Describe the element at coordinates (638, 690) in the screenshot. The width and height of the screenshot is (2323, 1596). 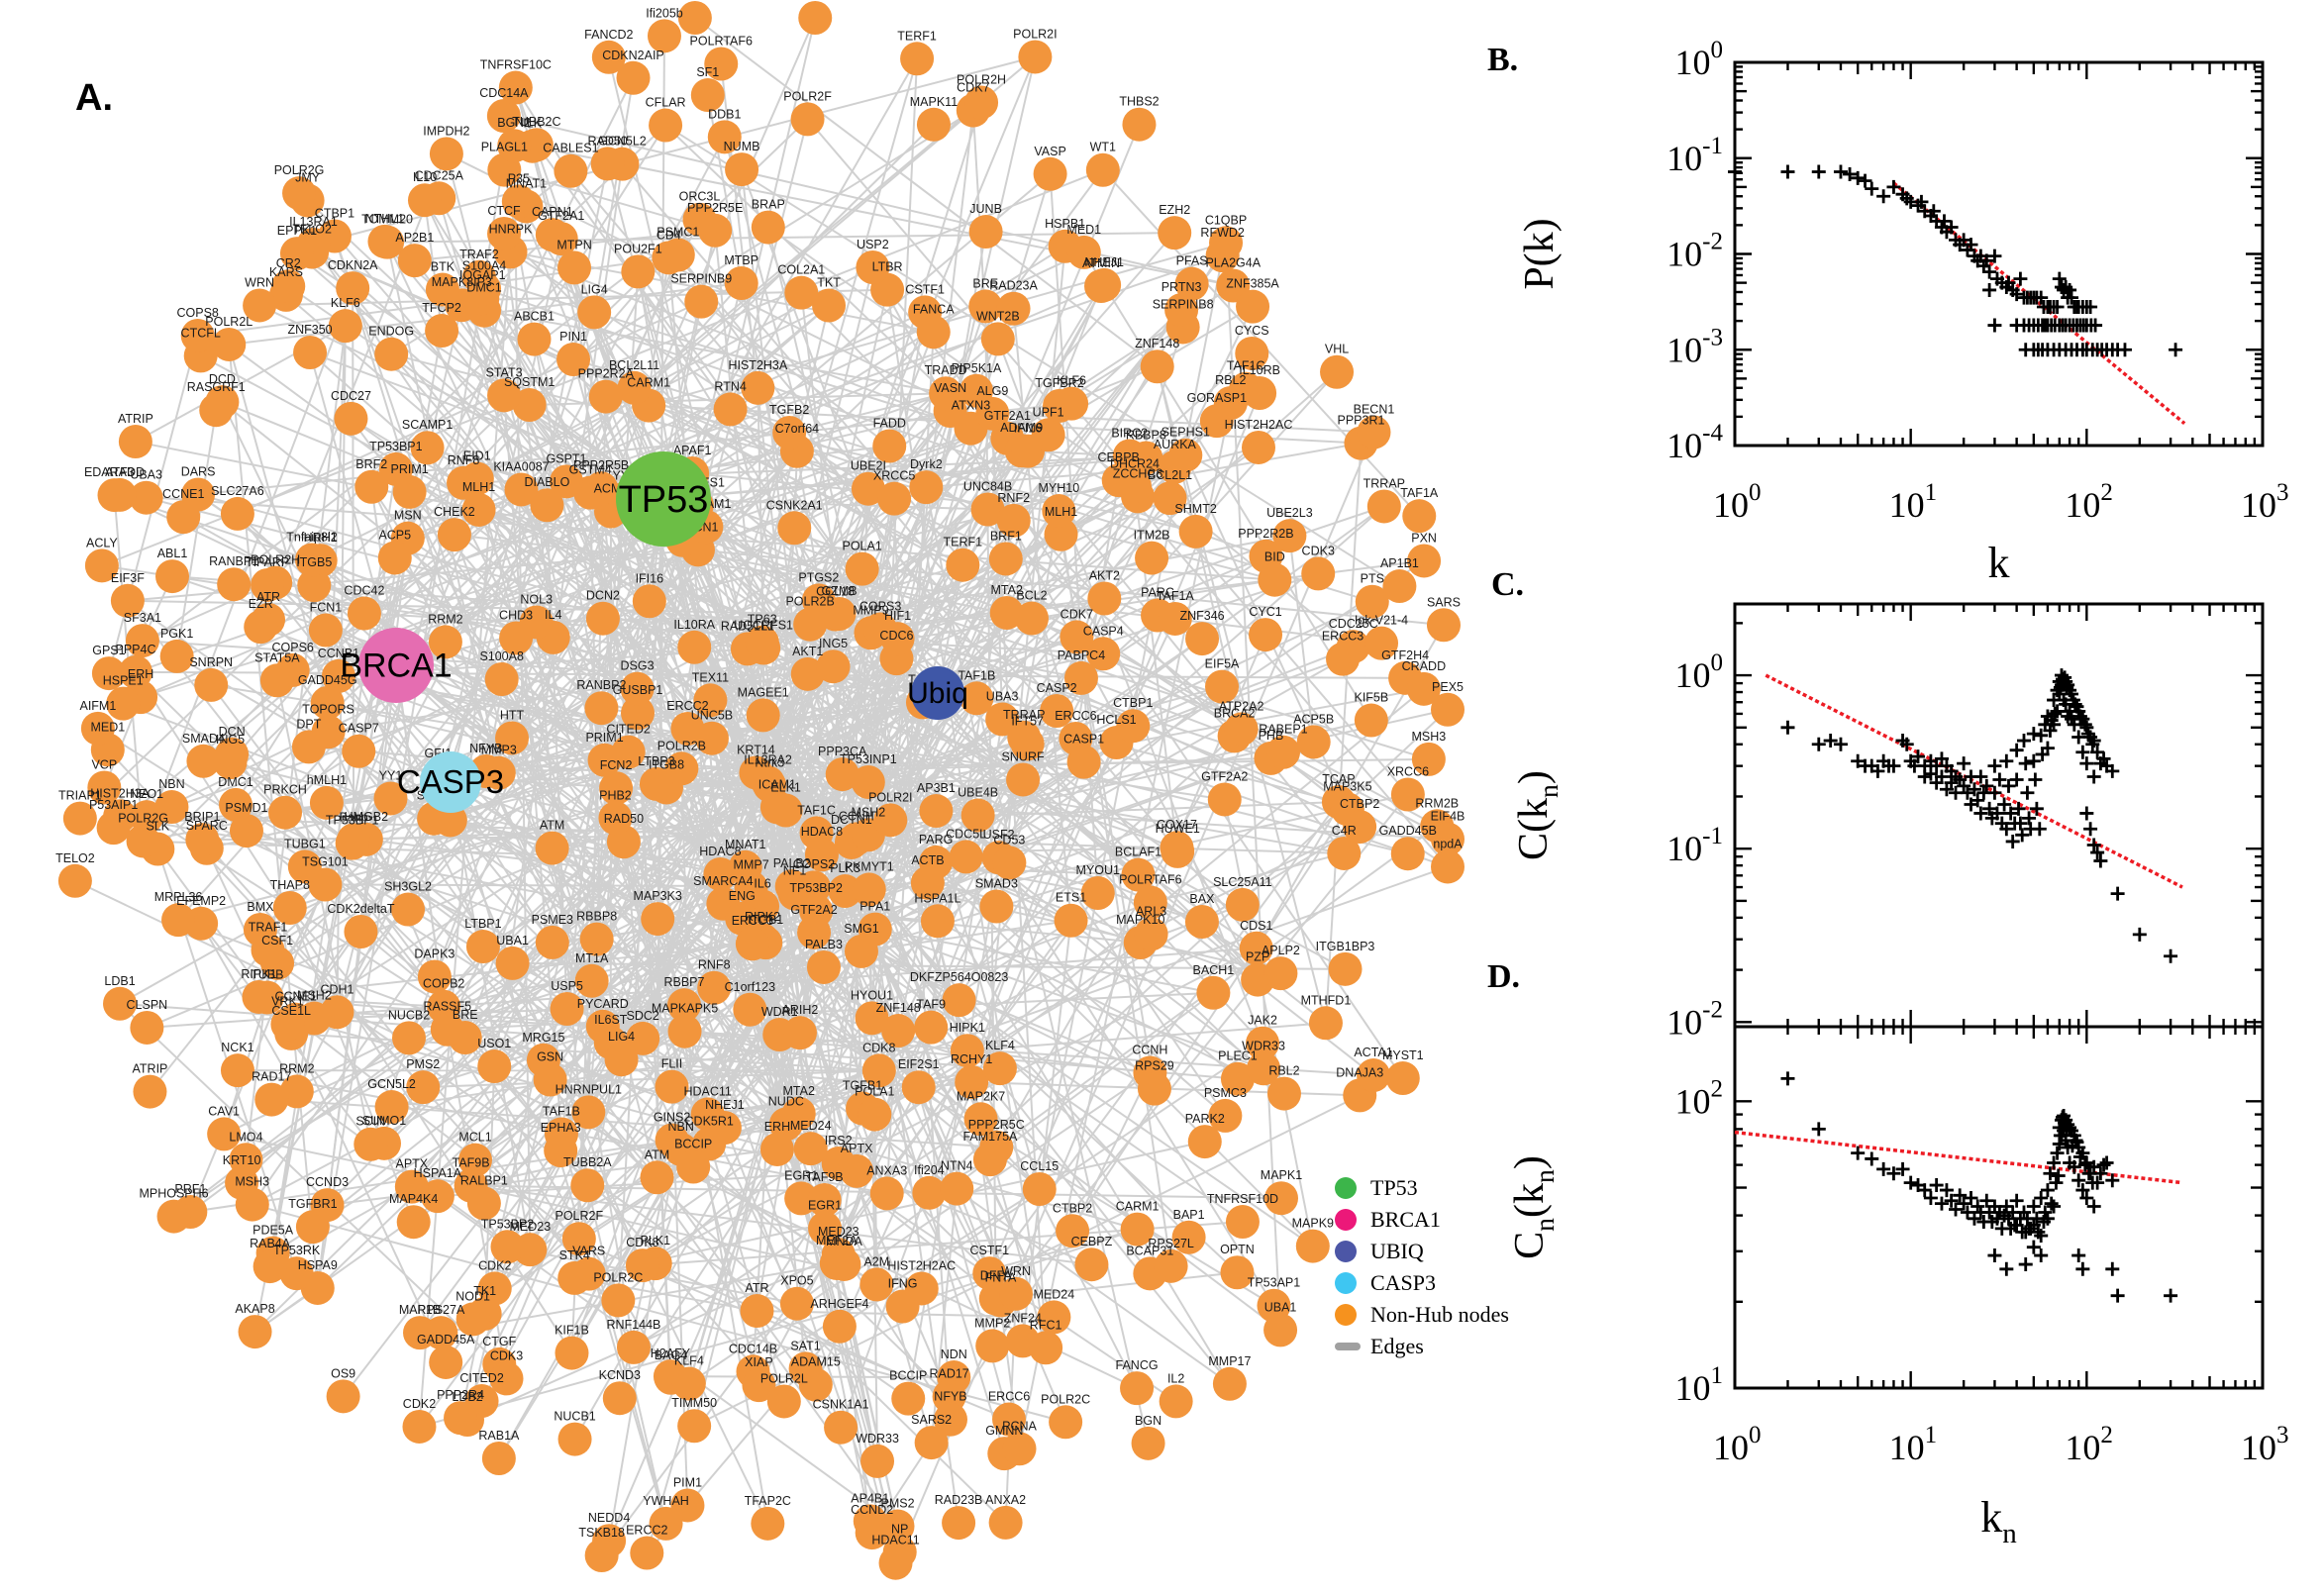
I see `network-node-label: GUSBP1` at that location.